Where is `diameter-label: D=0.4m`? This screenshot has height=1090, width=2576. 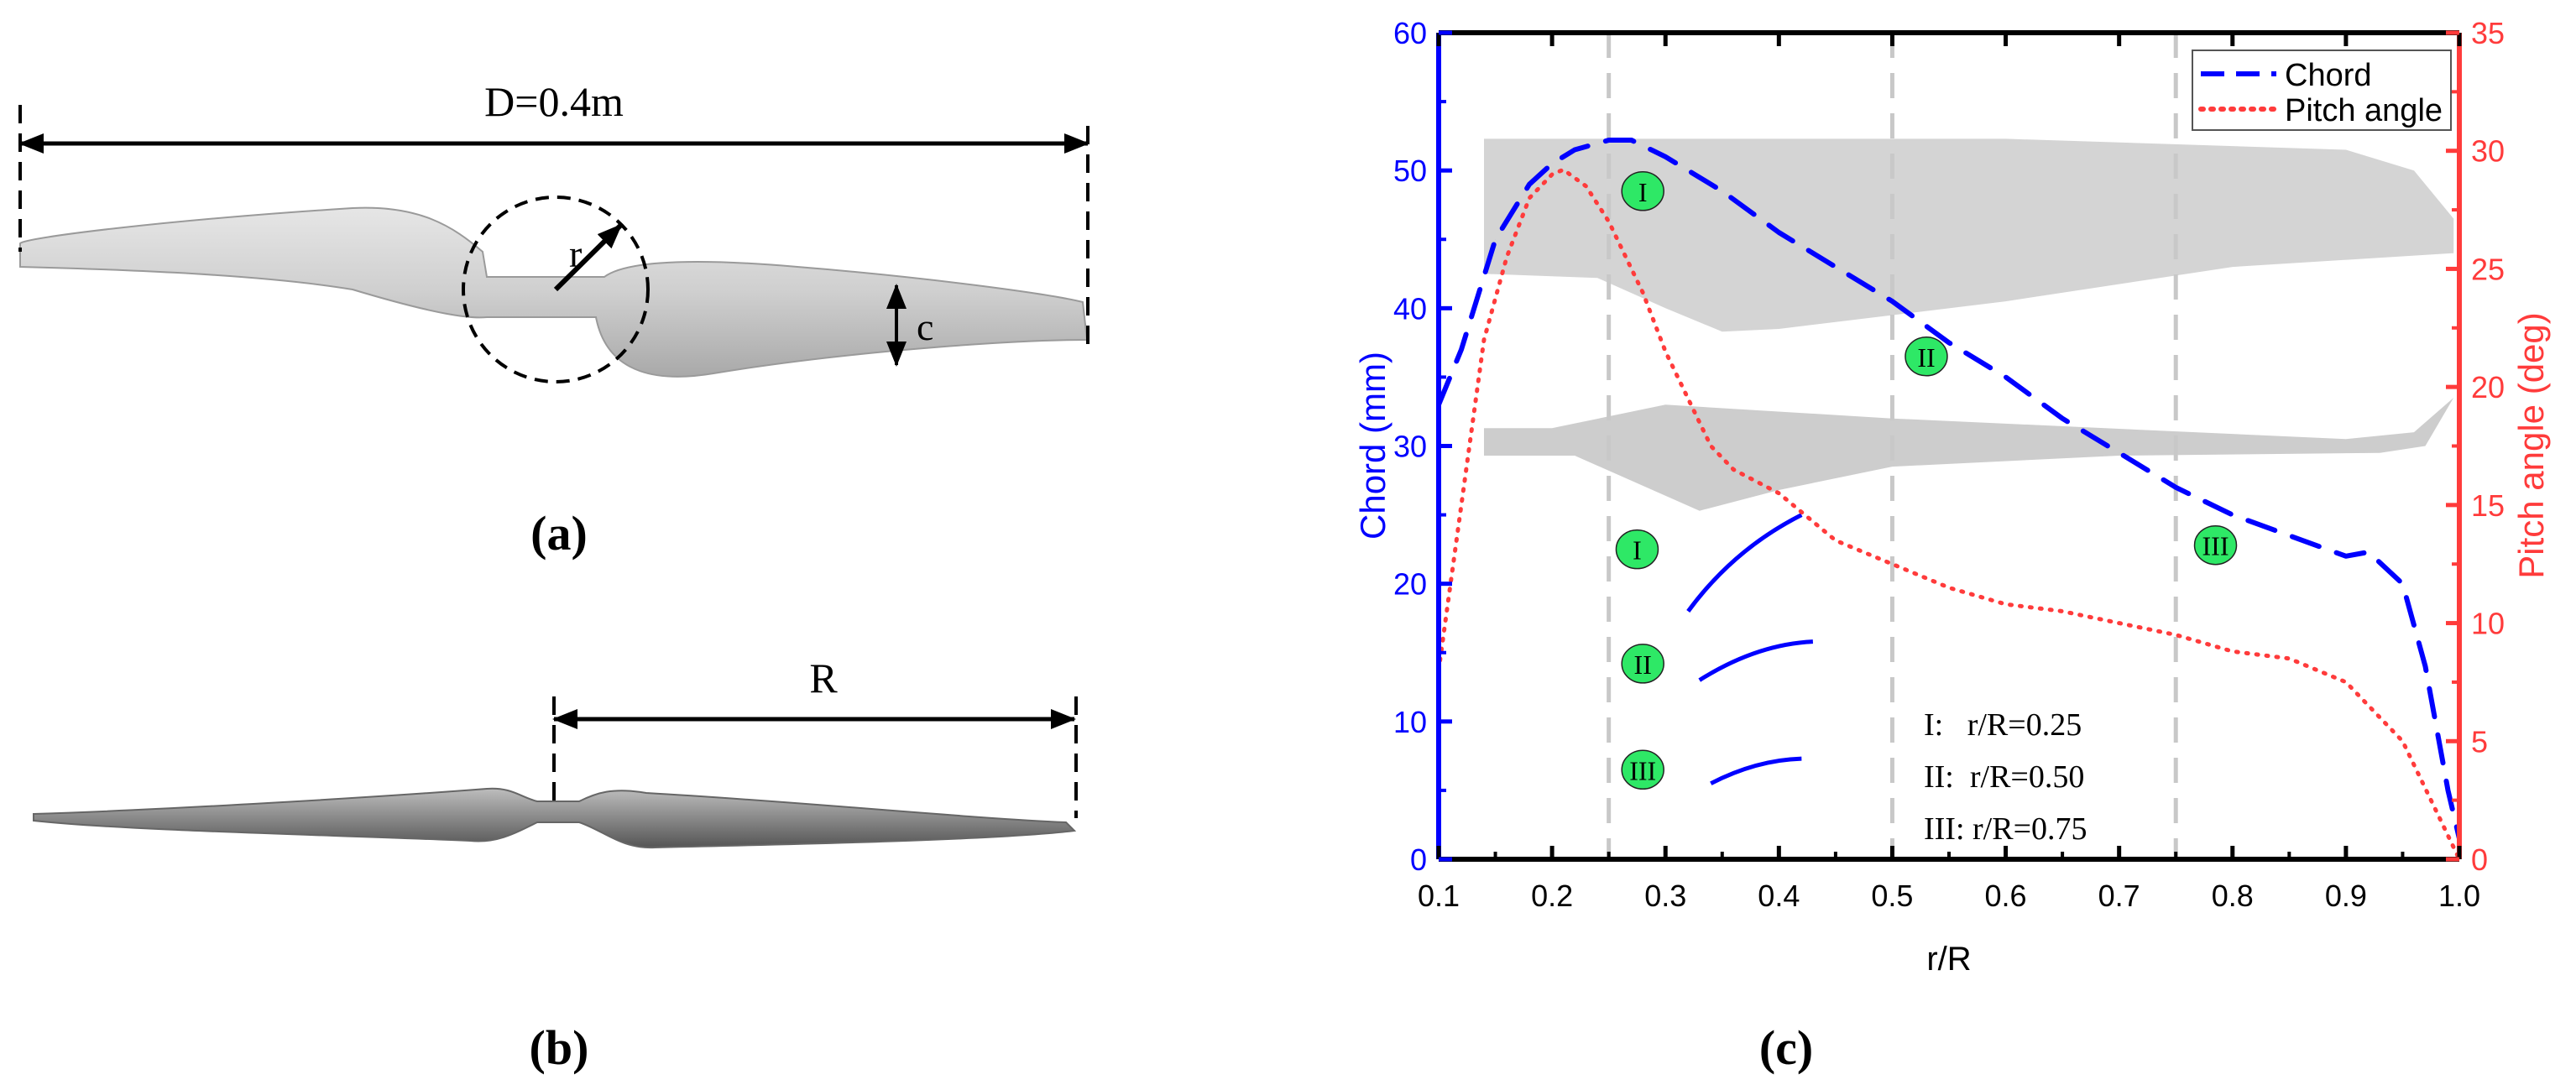
diameter-label: D=0.4m is located at coordinates (554, 101).